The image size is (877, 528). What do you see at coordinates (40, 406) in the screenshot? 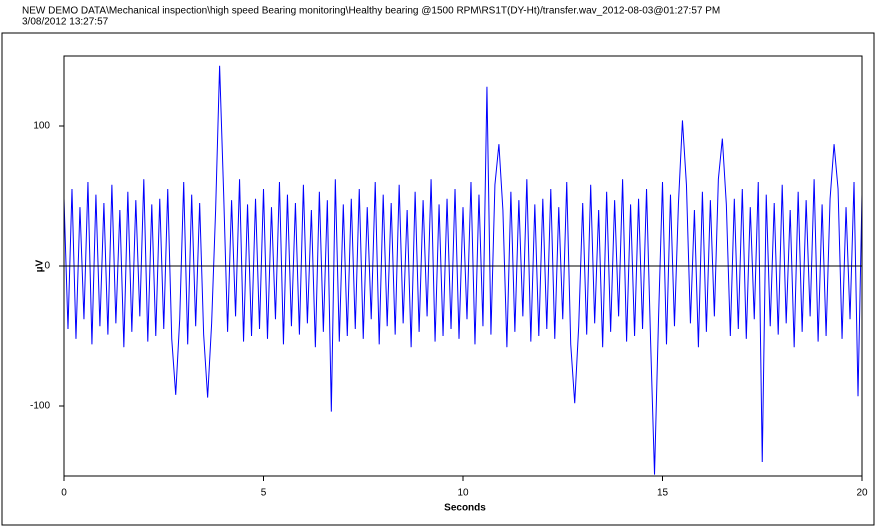
I see `y-tick-label: -100` at bounding box center [40, 406].